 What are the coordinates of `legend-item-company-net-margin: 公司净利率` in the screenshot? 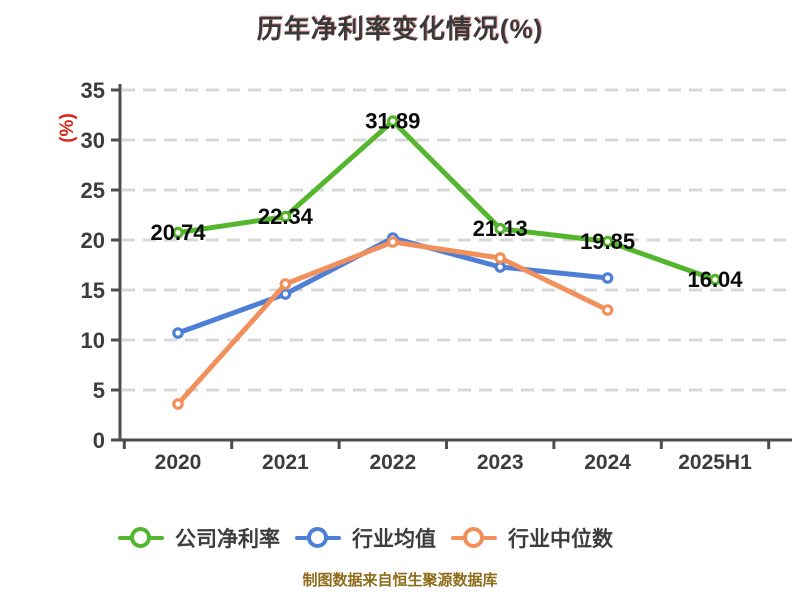 It's located at (199, 538).